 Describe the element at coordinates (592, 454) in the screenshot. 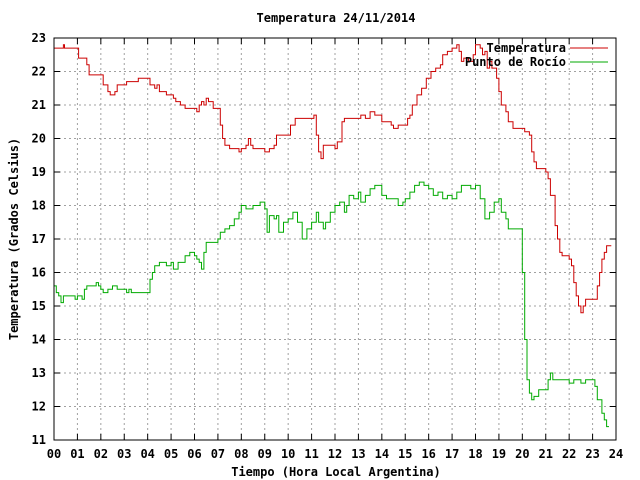

I see `x-tick-label: 23` at that location.